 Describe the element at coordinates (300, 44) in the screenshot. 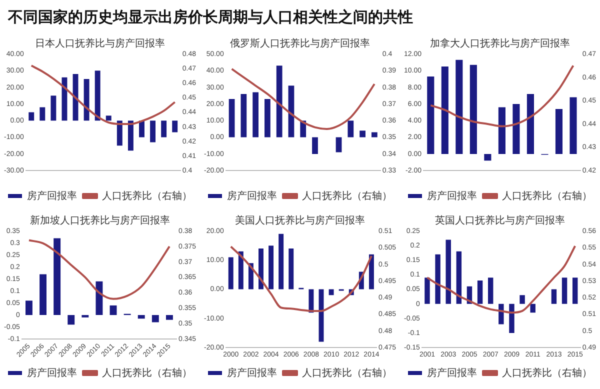

I see `chart-title: 俄罗斯人口抚养比与房产回报率` at that location.